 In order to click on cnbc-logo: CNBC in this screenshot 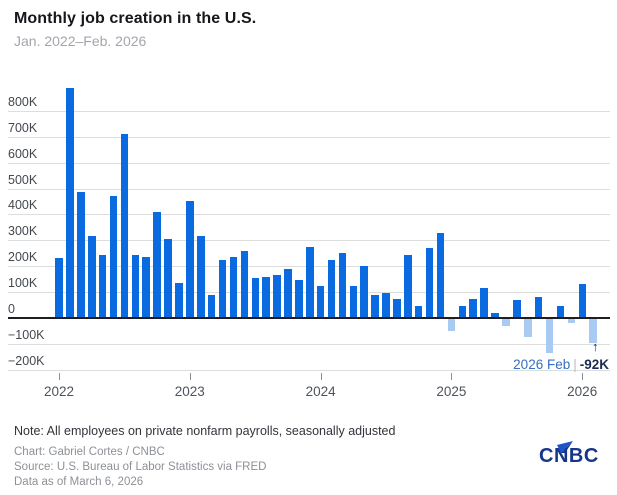, I will do `click(571, 456)`.